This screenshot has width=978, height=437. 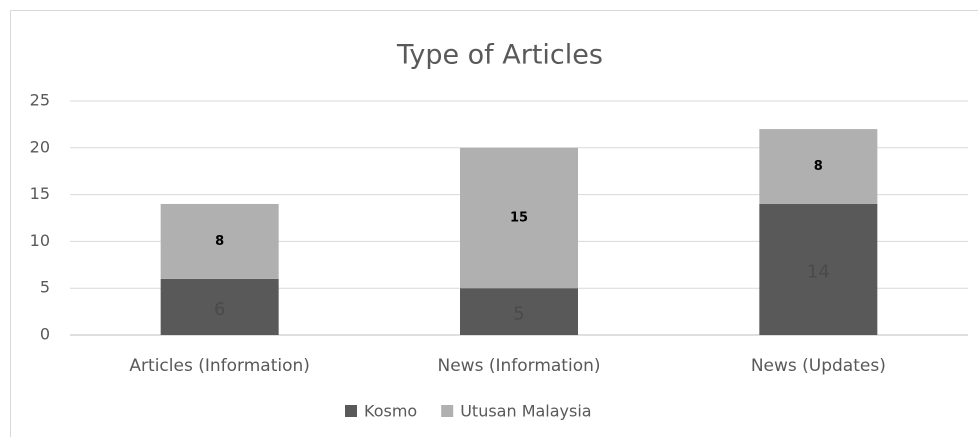 What do you see at coordinates (40, 100) in the screenshot?
I see `y-tick-label: 25` at bounding box center [40, 100].